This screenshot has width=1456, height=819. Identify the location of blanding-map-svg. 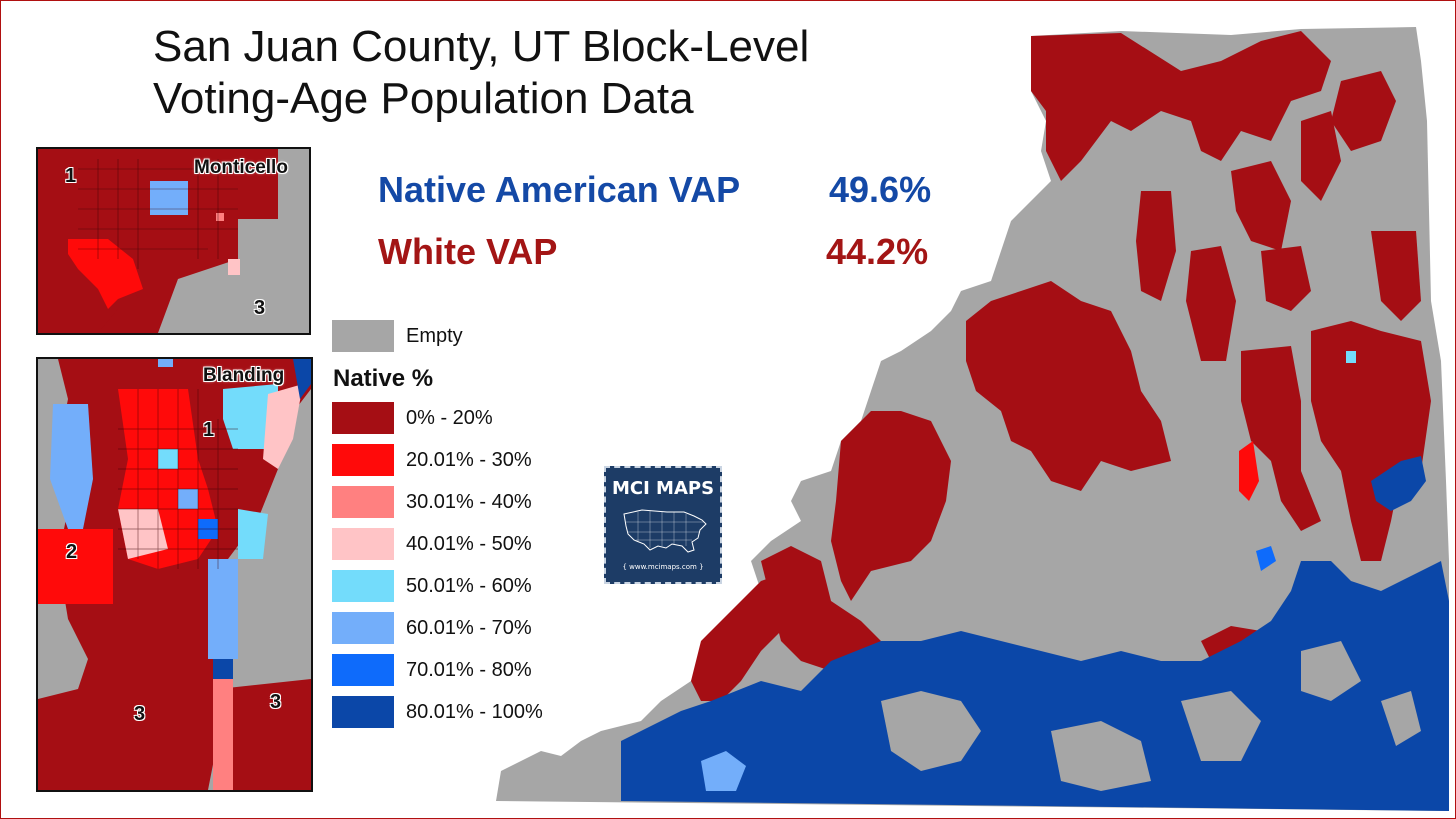
(174, 574).